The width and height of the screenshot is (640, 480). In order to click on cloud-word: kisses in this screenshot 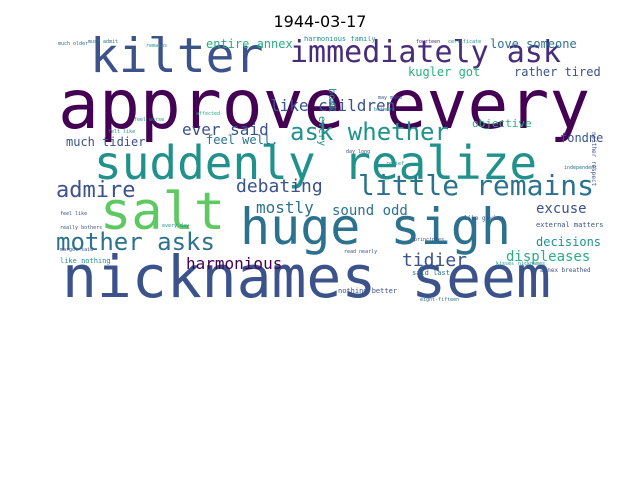, I will do `click(505, 264)`.